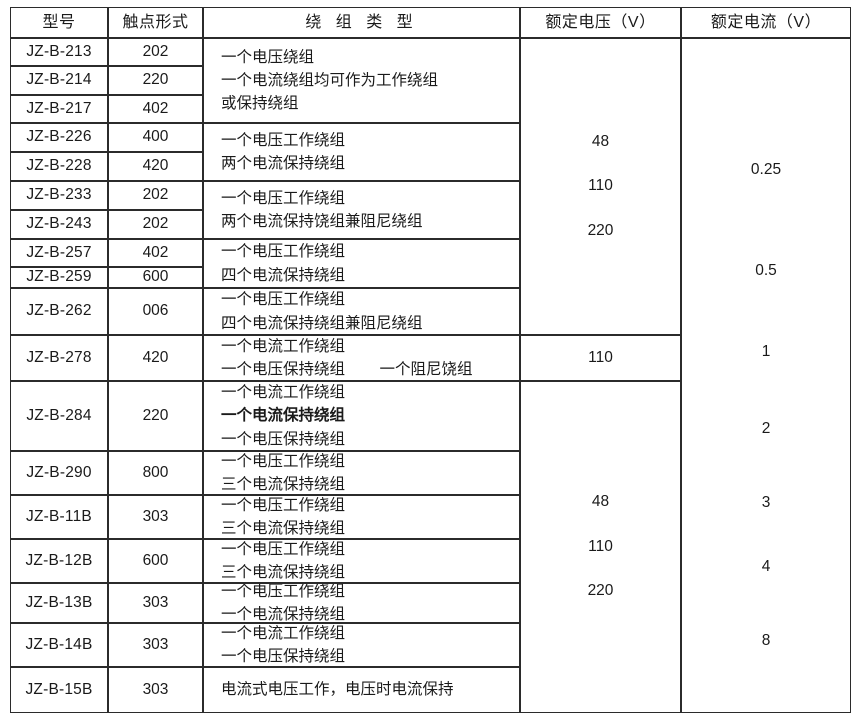 The height and width of the screenshot is (722, 861). What do you see at coordinates (361, 152) in the screenshot?
I see `cell-winding-type: 一个电压工作绕组 两个电流保持绕组` at bounding box center [361, 152].